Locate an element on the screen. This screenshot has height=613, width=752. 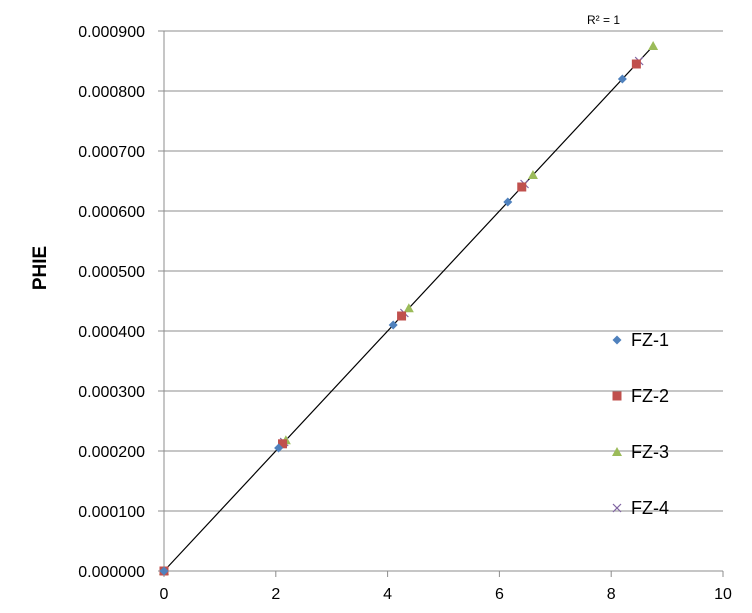
y-axis-title: PHIE is located at coordinates (40, 268).